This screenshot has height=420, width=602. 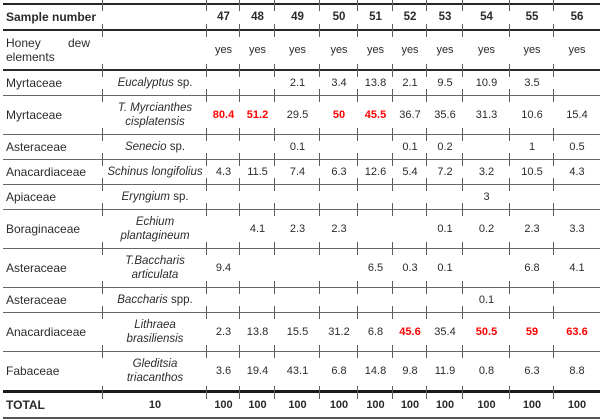 I want to click on species-cell: T. Myrcianthes cisplatensis, so click(x=154, y=111).